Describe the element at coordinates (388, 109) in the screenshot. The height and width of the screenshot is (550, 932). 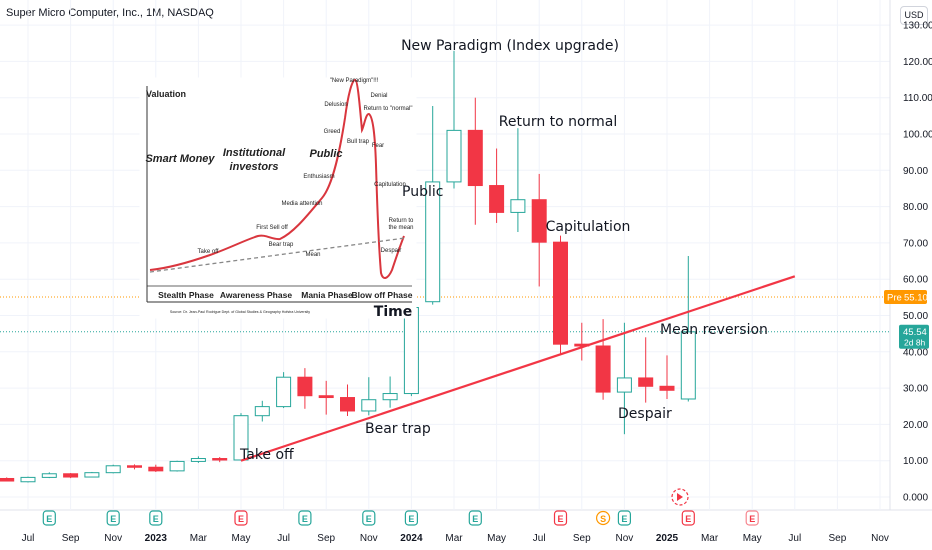
I see `stage-return-to-normal: Return to "normal"` at that location.